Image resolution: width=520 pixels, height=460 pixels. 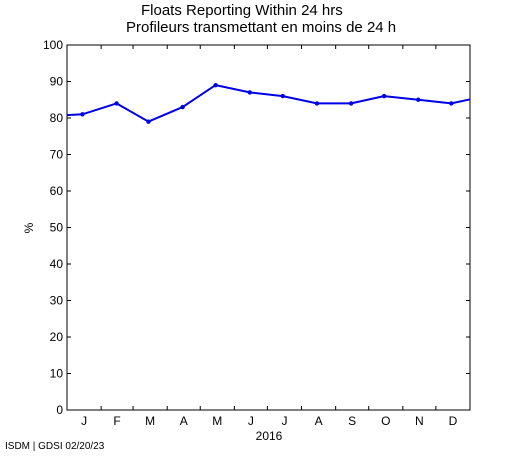 I want to click on y-tick-label: 50, so click(x=57, y=228).